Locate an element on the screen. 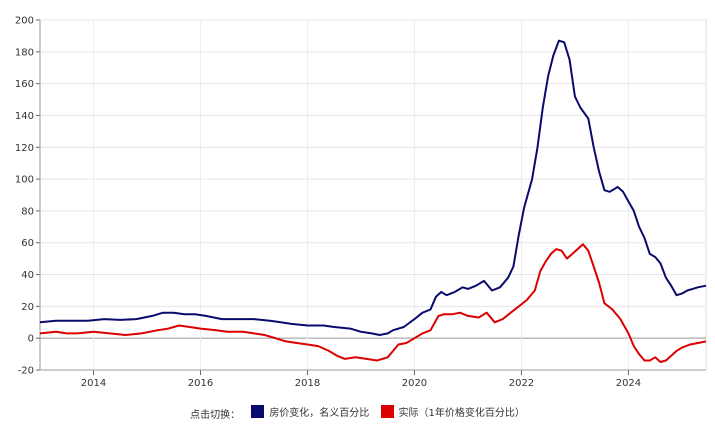 The height and width of the screenshot is (434, 715). x-tick-label: 2022 is located at coordinates (521, 383).